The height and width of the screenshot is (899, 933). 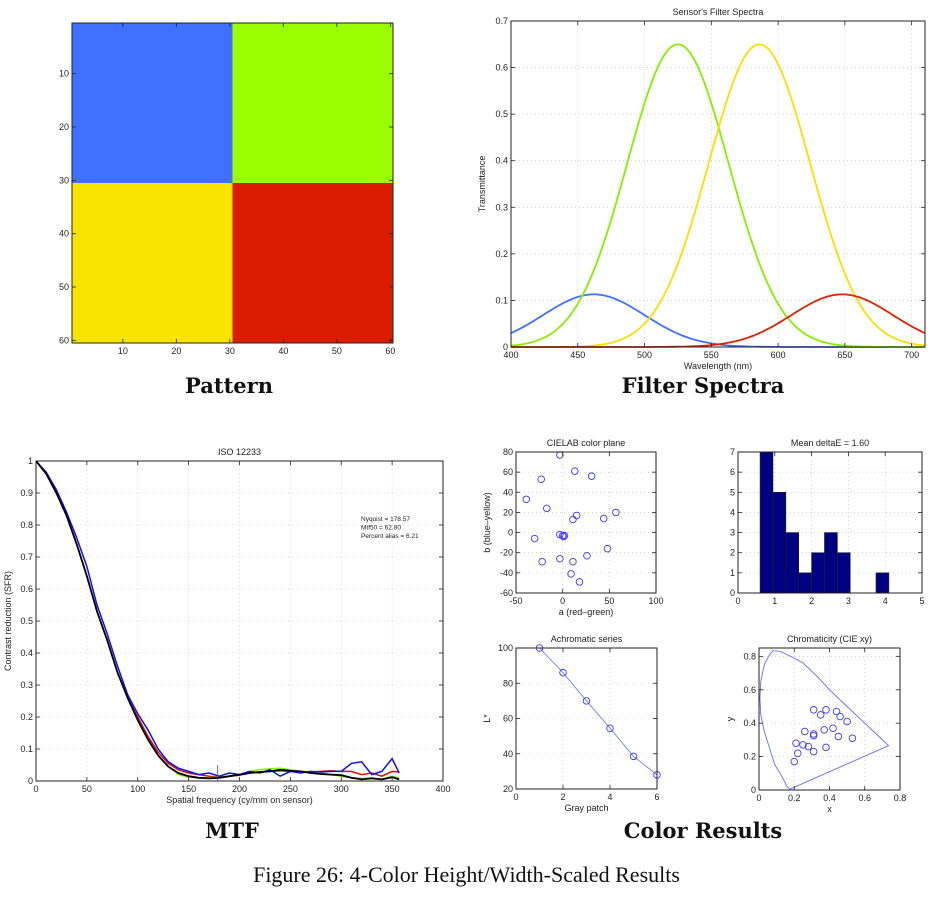 What do you see at coordinates (718, 12) in the screenshot?
I see `chart-title: Sensor's Filter Spectra` at bounding box center [718, 12].